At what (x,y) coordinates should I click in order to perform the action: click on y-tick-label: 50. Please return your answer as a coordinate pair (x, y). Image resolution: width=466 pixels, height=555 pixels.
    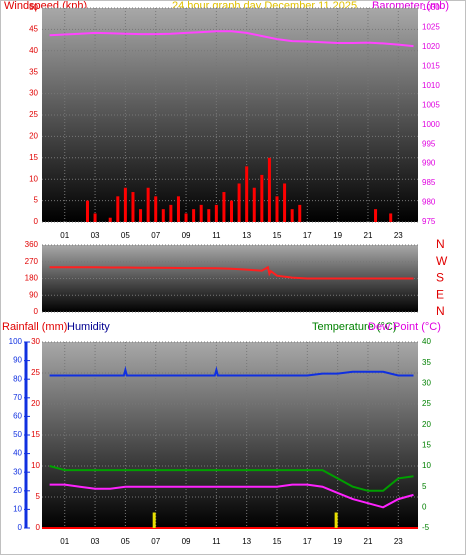
    Looking at the image, I should click on (33, 7).